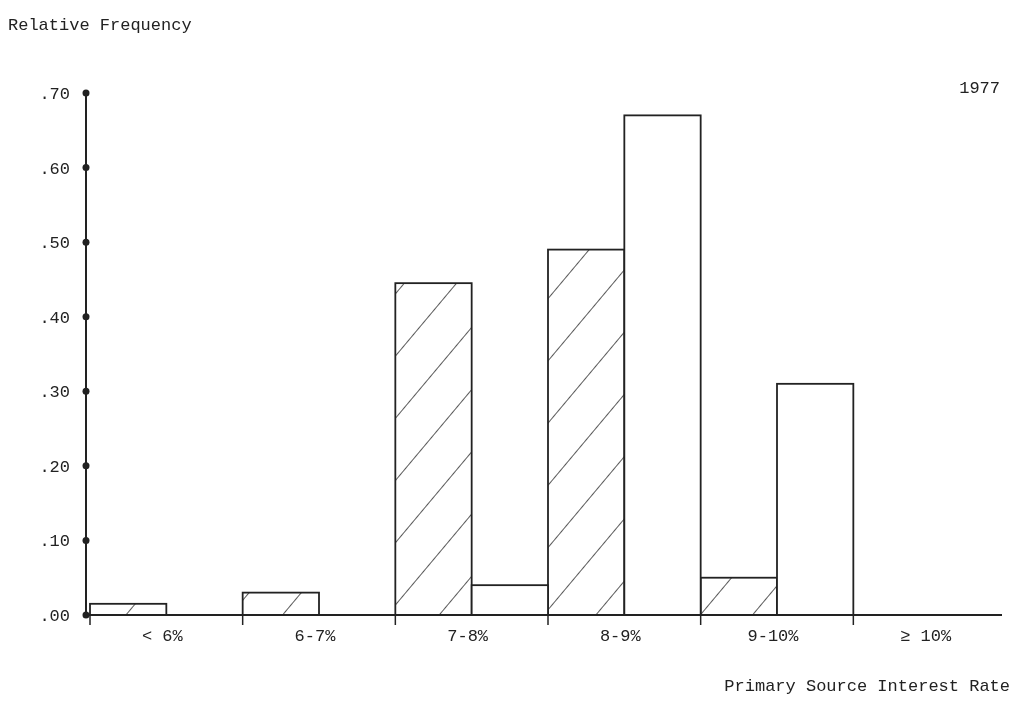 This screenshot has height=709, width=1022. Describe the element at coordinates (54, 169) in the screenshot. I see `y-tick-label: .60` at that location.